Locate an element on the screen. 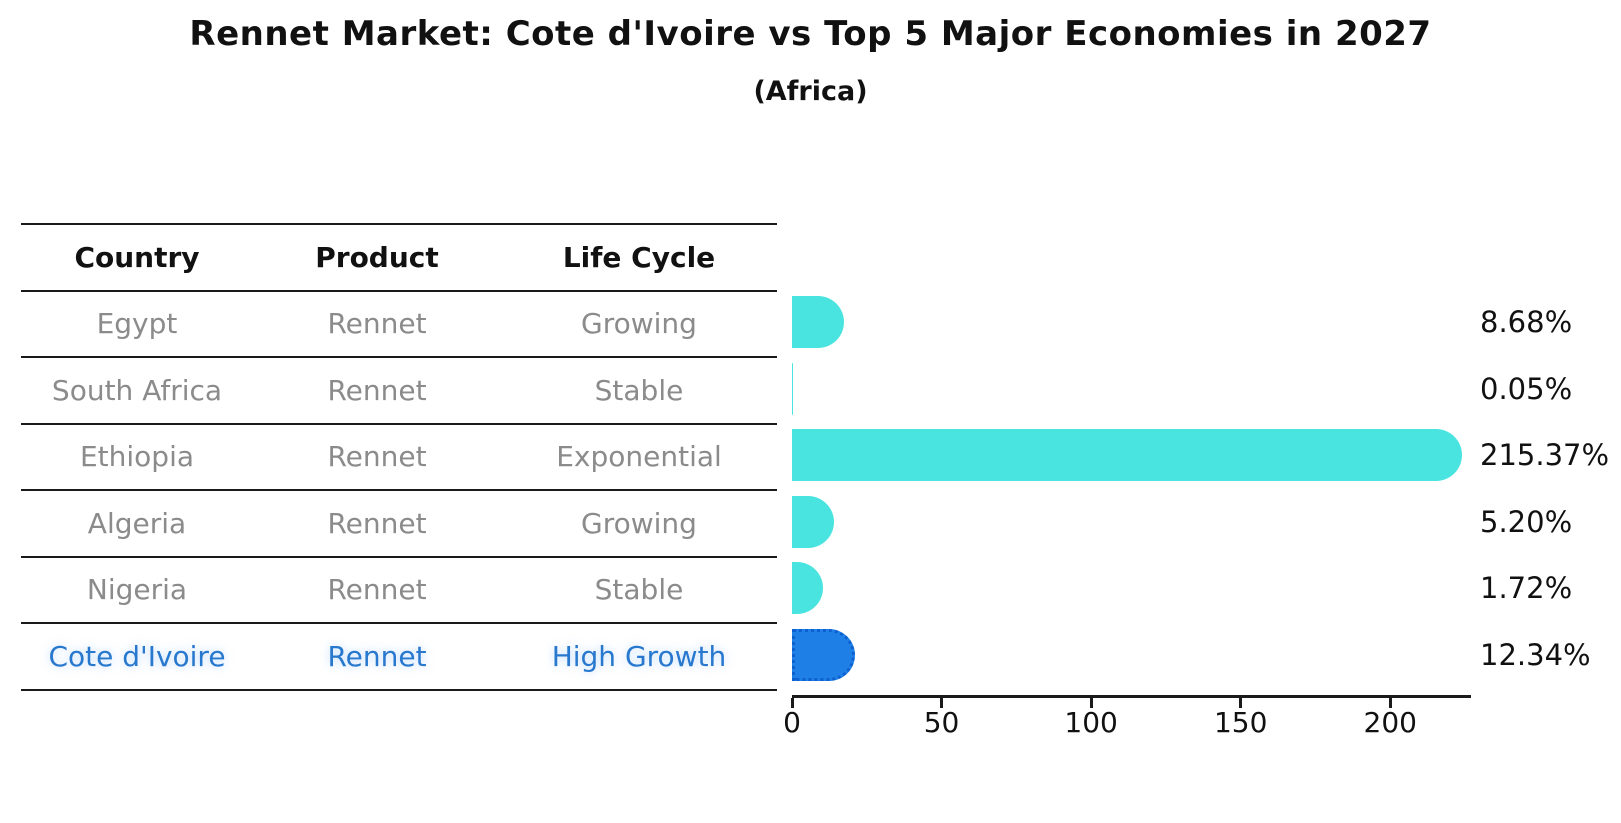  x-axis-tick-label: 100 is located at coordinates (1091, 722).